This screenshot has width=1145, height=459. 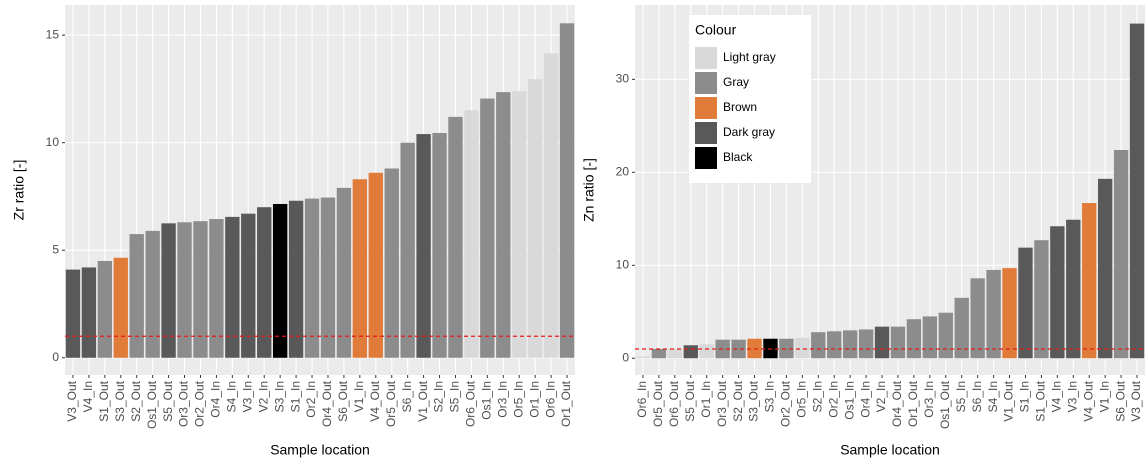 I want to click on x-tick-label: S2_Out, so click(x=738, y=400).